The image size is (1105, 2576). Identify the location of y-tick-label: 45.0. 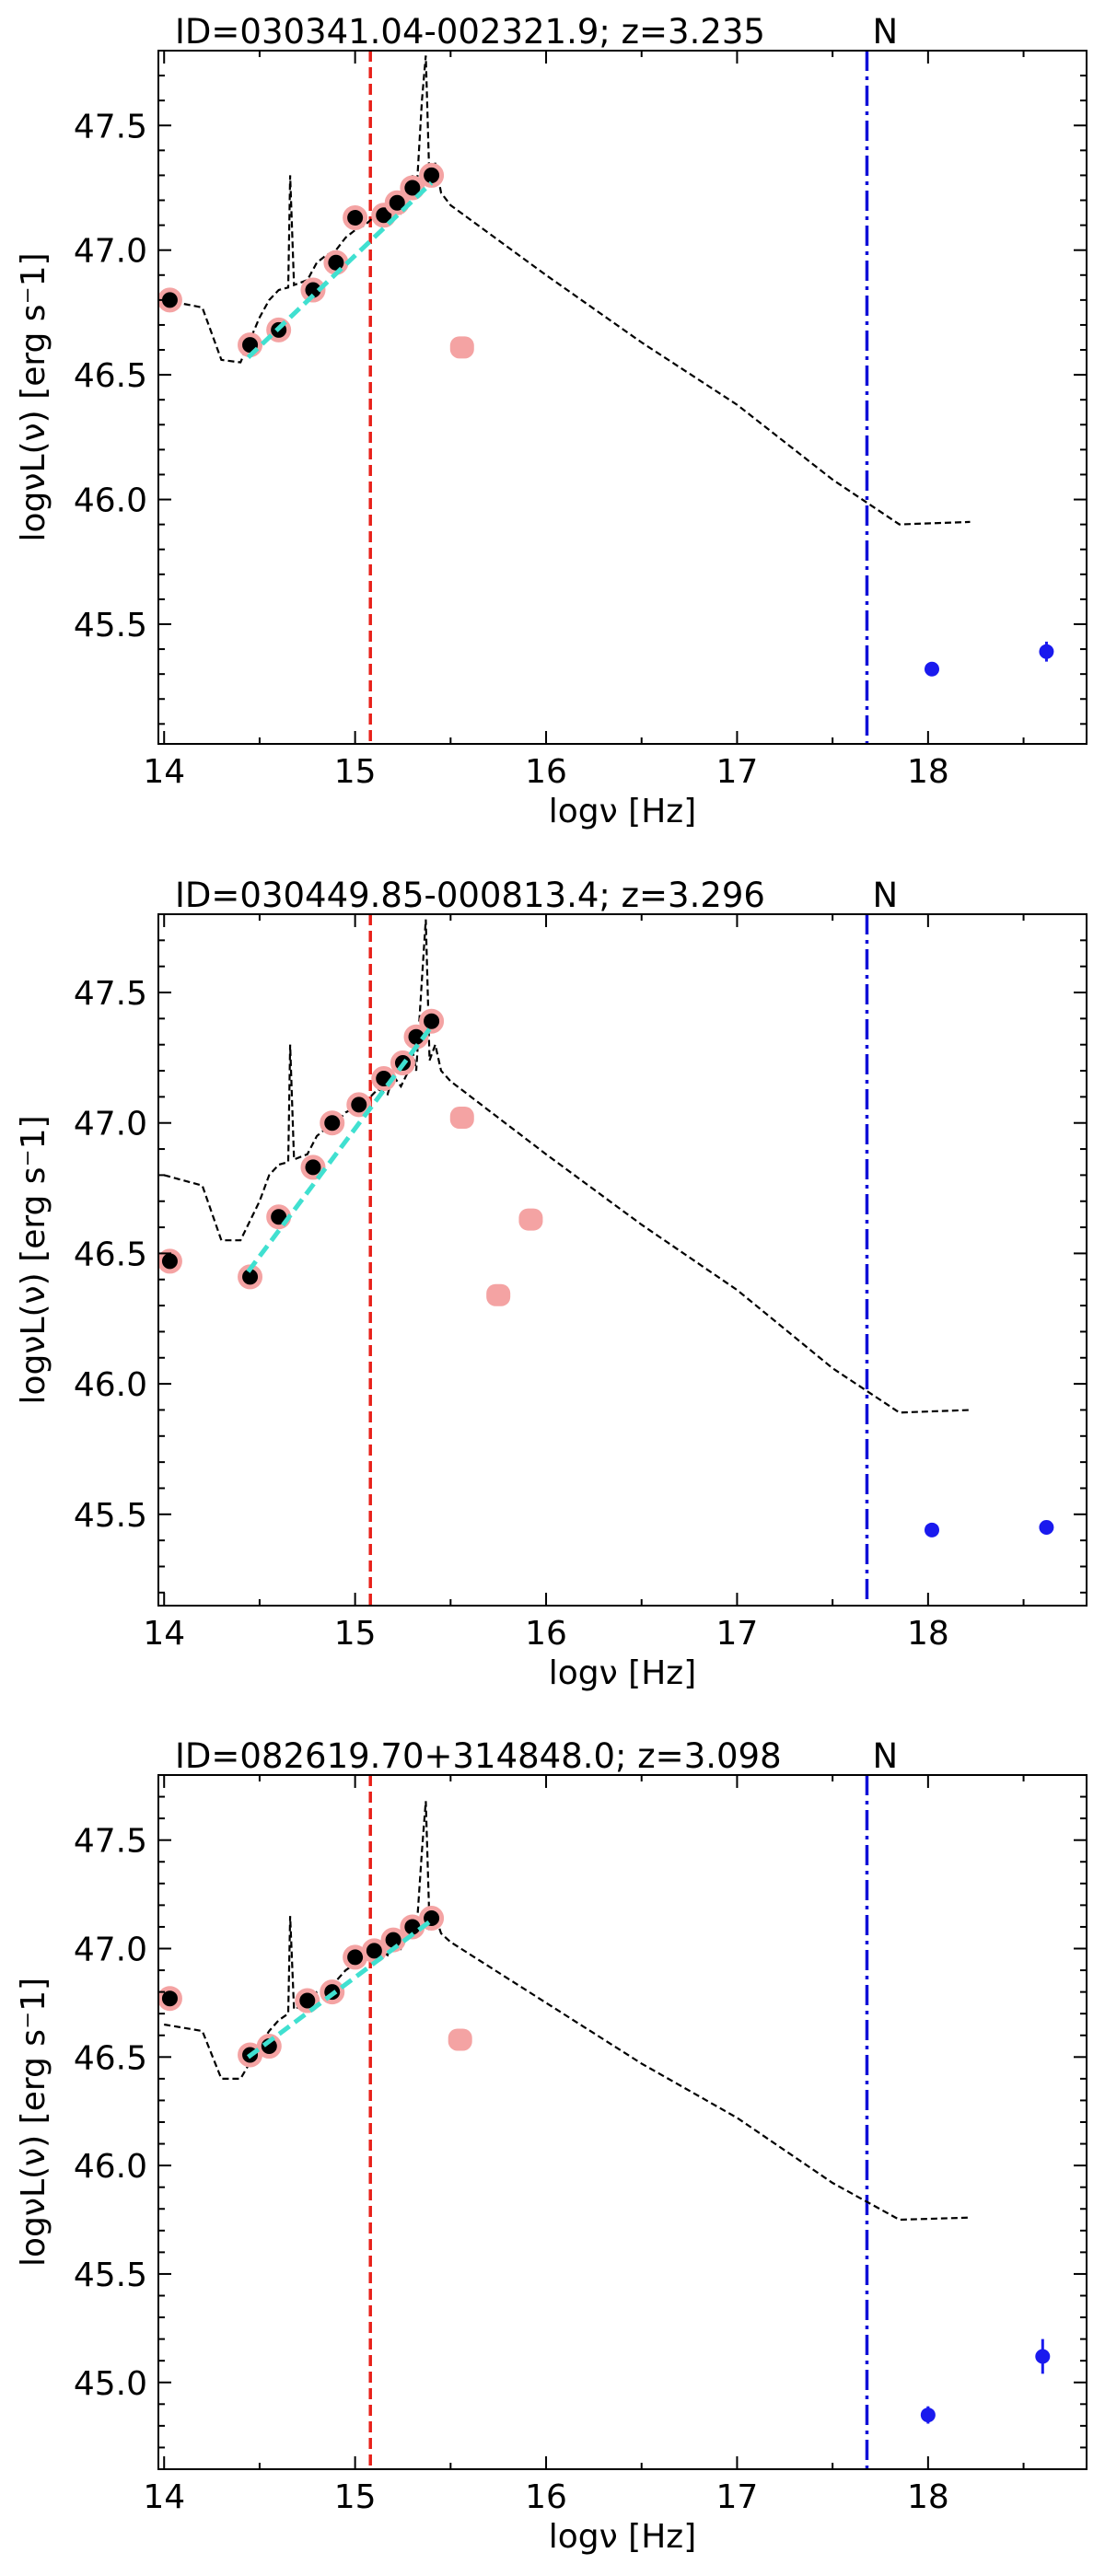
(110, 2384).